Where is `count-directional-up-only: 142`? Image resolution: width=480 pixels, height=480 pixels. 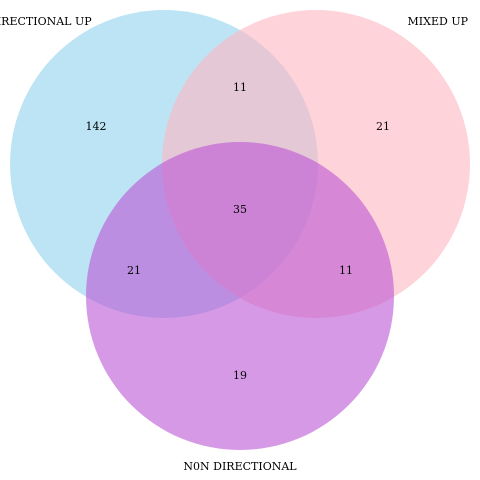
count-directional-up-only: 142 is located at coordinates (96, 126).